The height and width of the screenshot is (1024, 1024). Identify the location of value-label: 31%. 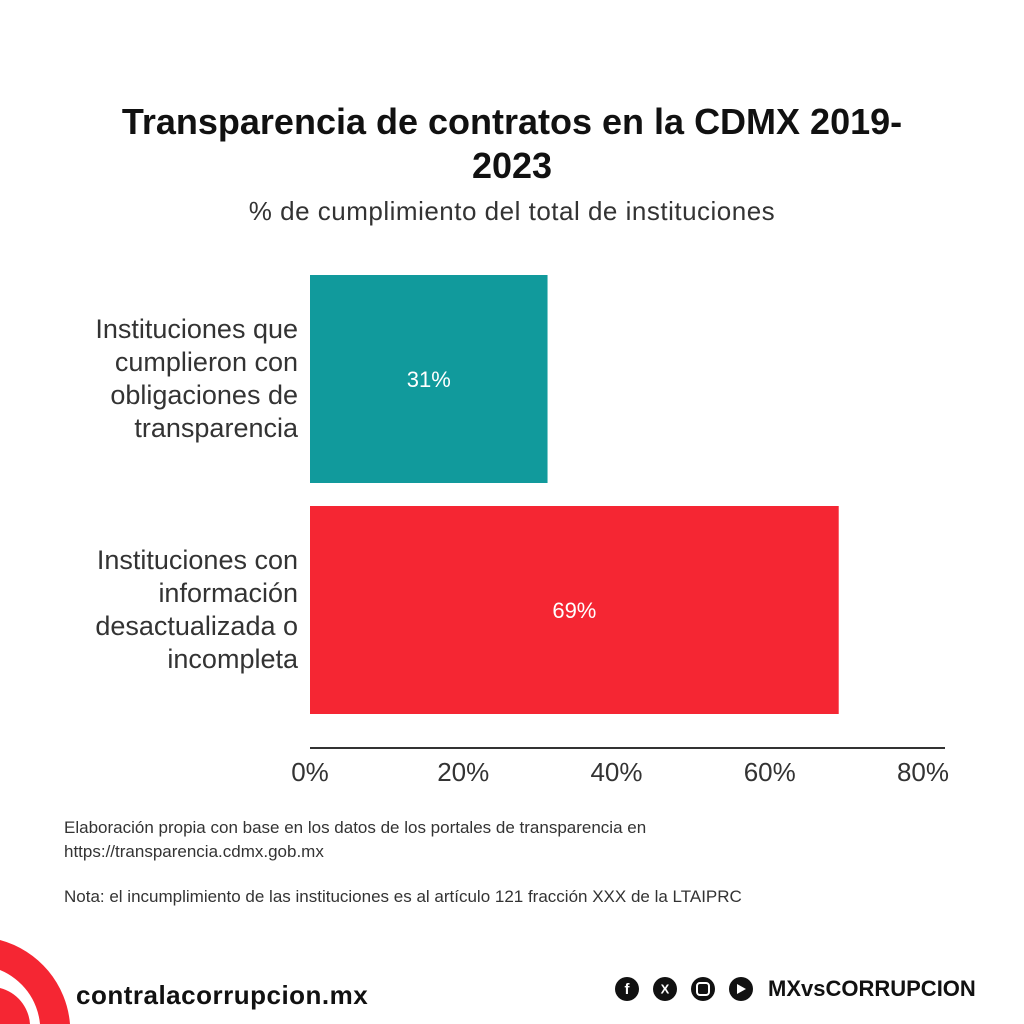
(429, 379).